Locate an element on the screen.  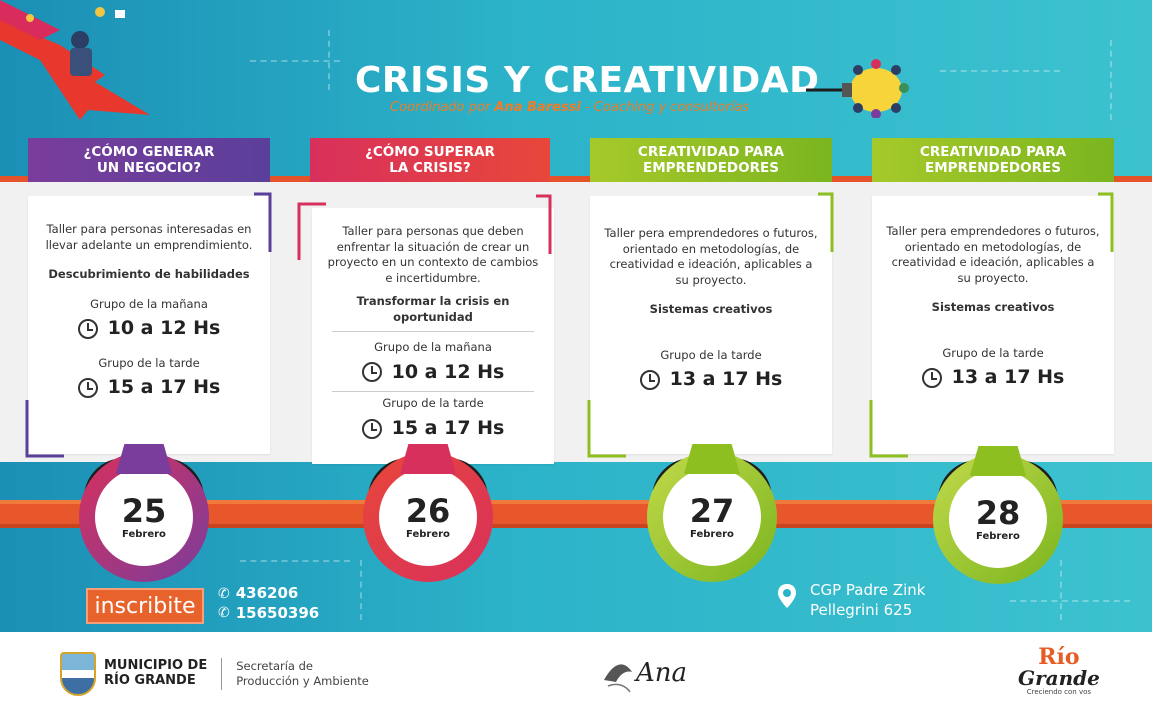
workshop-1-heading: ¿CÓMO GENERAR UN NEGOCIO? is located at coordinates (149, 160).